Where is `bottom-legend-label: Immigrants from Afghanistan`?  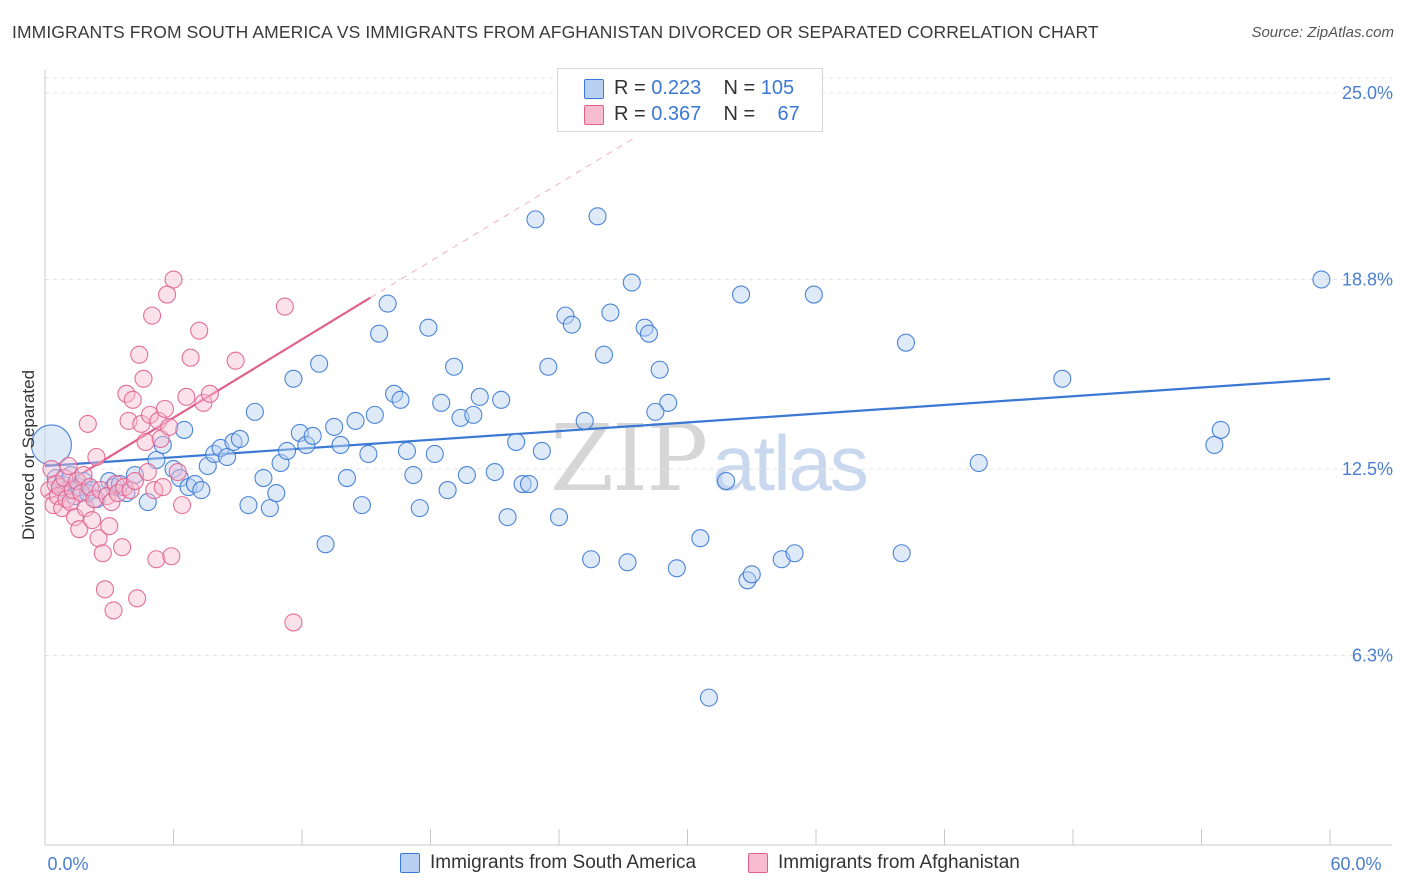
bottom-legend-label: Immigrants from Afghanistan is located at coordinates (899, 862).